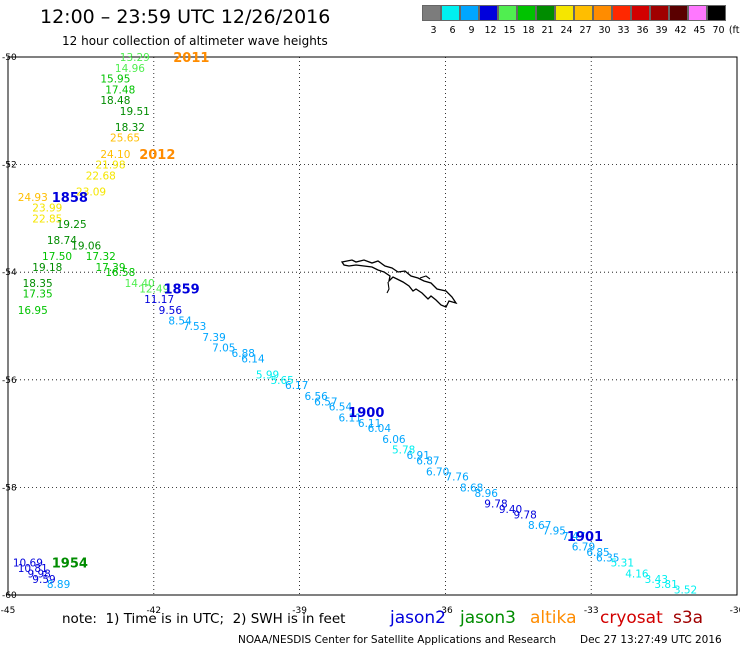  What do you see at coordinates (680, 30) in the screenshot?
I see `color-scale-label: 42` at bounding box center [680, 30].